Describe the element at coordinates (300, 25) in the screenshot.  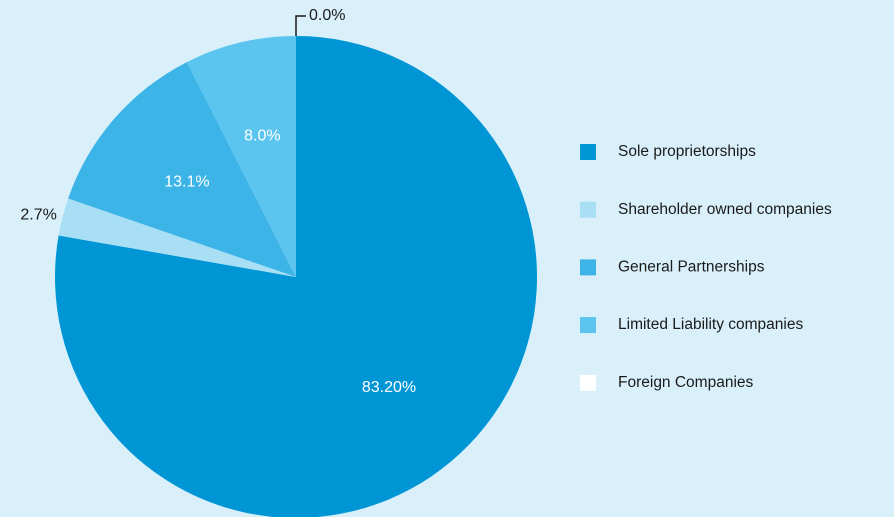
I see `leader-line` at that location.